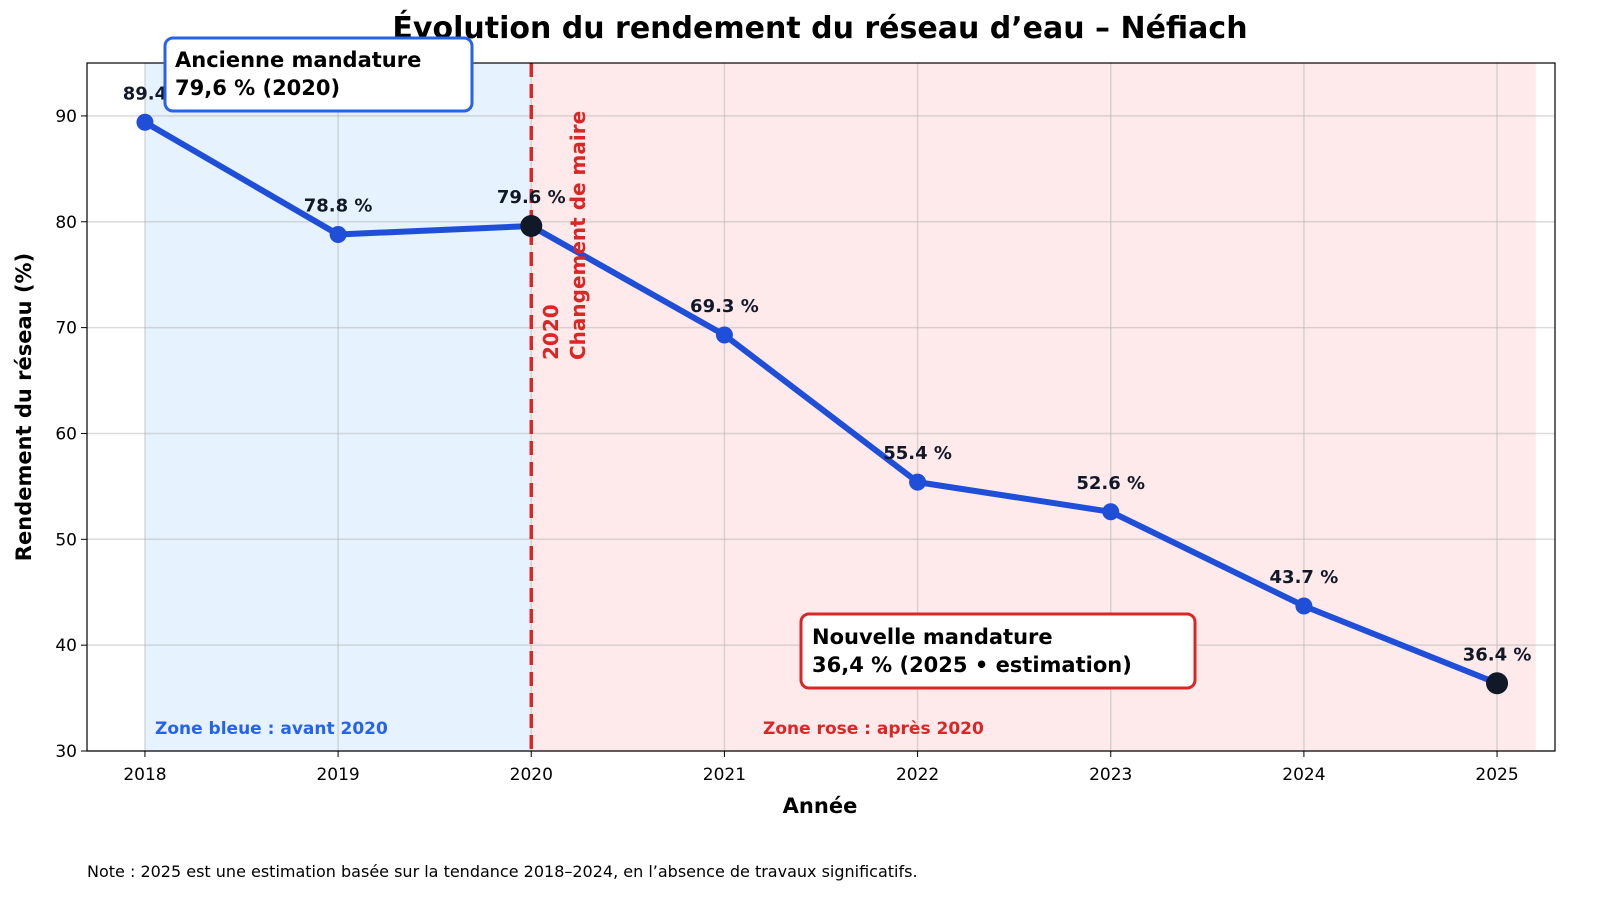 The height and width of the screenshot is (912, 1600). Describe the element at coordinates (551, 332) in the screenshot. I see `vline-label-year: 2020` at that location.